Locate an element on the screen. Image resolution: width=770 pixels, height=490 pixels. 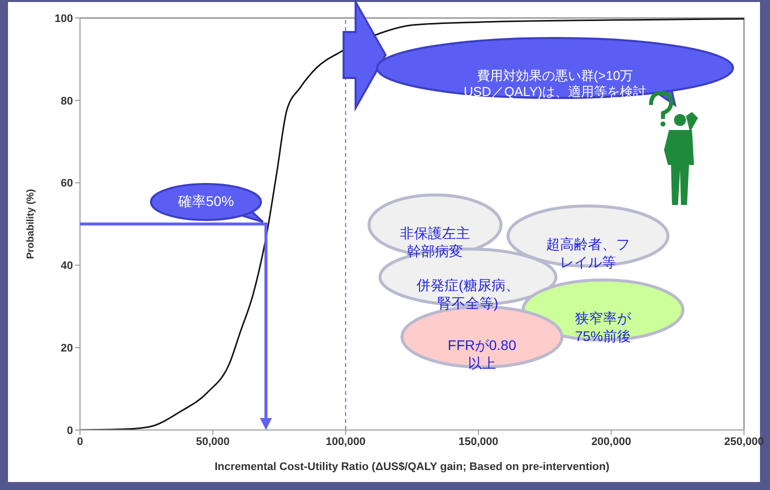
y-tick-label: 100 is located at coordinates (63, 18).